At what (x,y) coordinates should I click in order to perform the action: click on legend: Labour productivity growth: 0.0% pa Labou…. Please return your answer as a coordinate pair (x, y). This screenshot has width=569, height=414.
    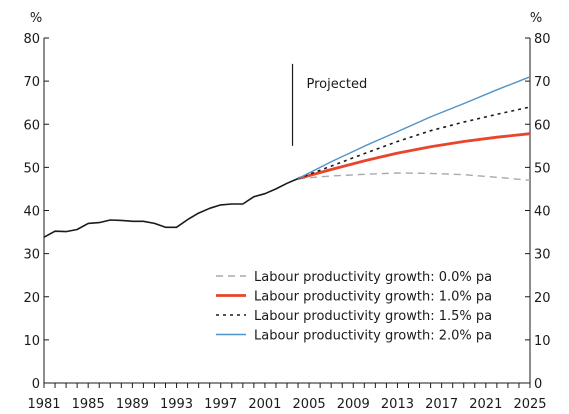
    Looking at the image, I should click on (354, 307).